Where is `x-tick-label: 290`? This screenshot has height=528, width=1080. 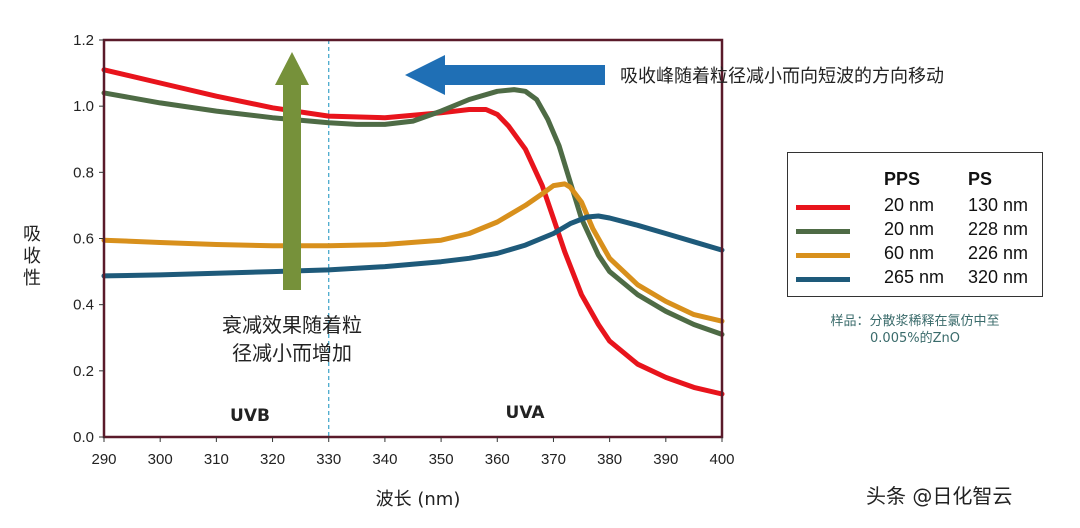
x-tick-label: 290 is located at coordinates (103, 459).